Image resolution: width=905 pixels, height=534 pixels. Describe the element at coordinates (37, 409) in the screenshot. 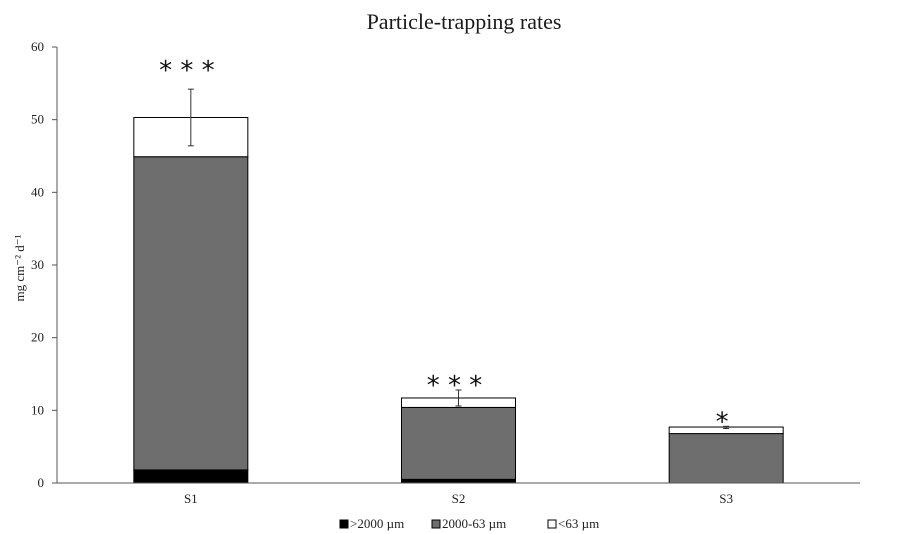

I see `y-tick-label: 10` at that location.